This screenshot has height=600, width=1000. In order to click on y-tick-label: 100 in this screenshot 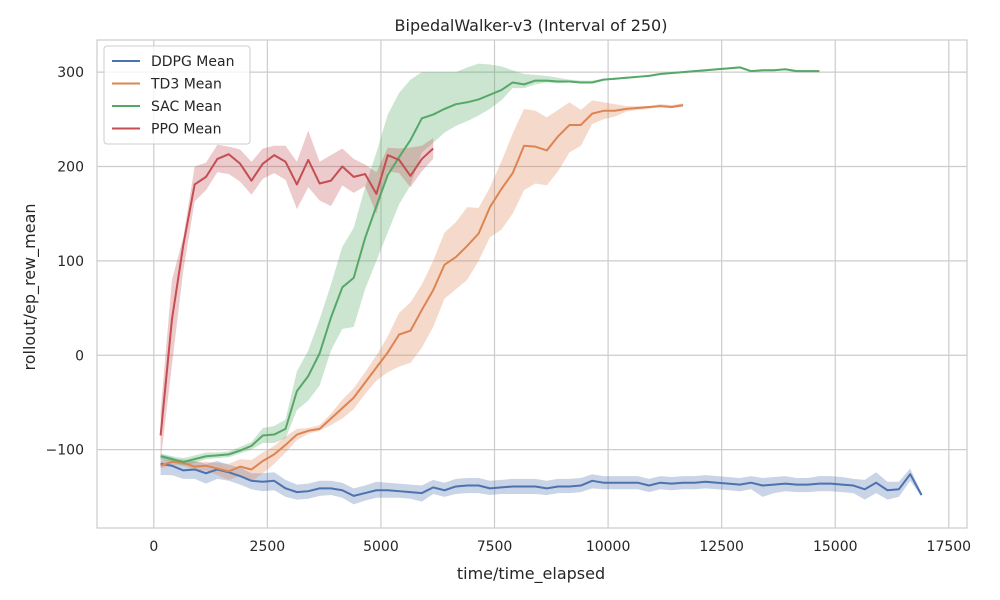, I will do `click(70, 262)`.